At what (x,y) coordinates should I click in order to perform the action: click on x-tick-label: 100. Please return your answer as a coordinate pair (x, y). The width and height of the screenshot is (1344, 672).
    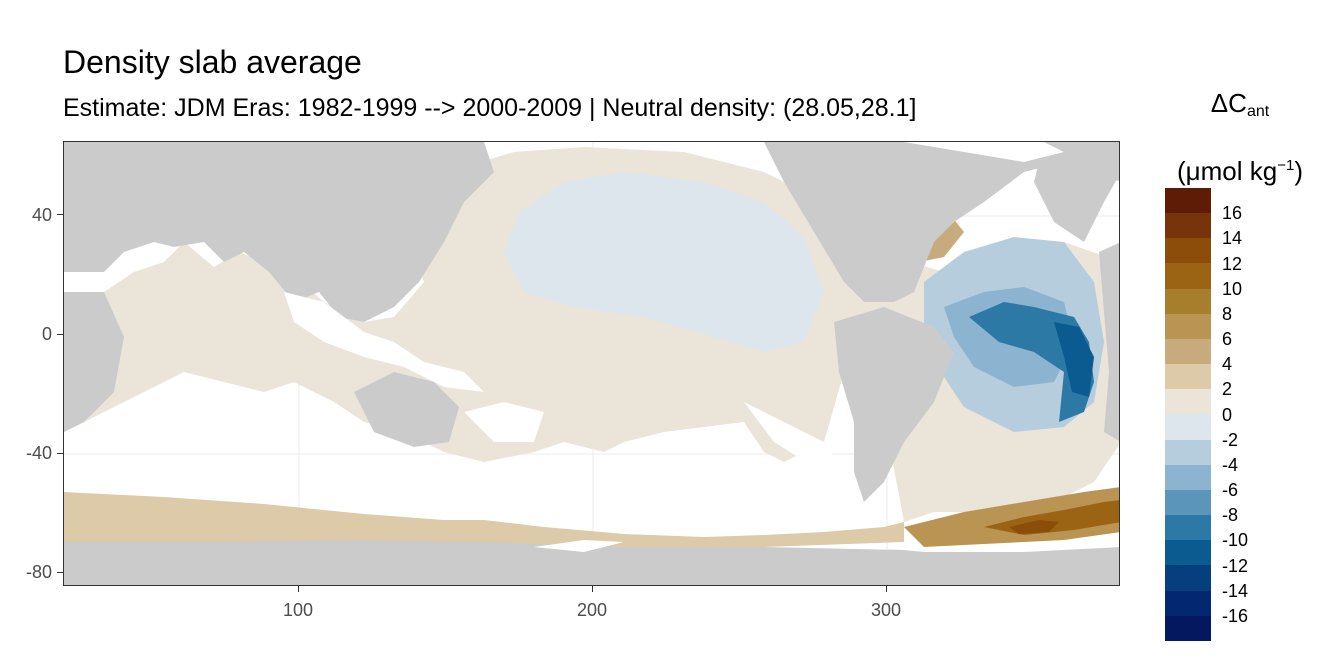
    Looking at the image, I should click on (298, 610).